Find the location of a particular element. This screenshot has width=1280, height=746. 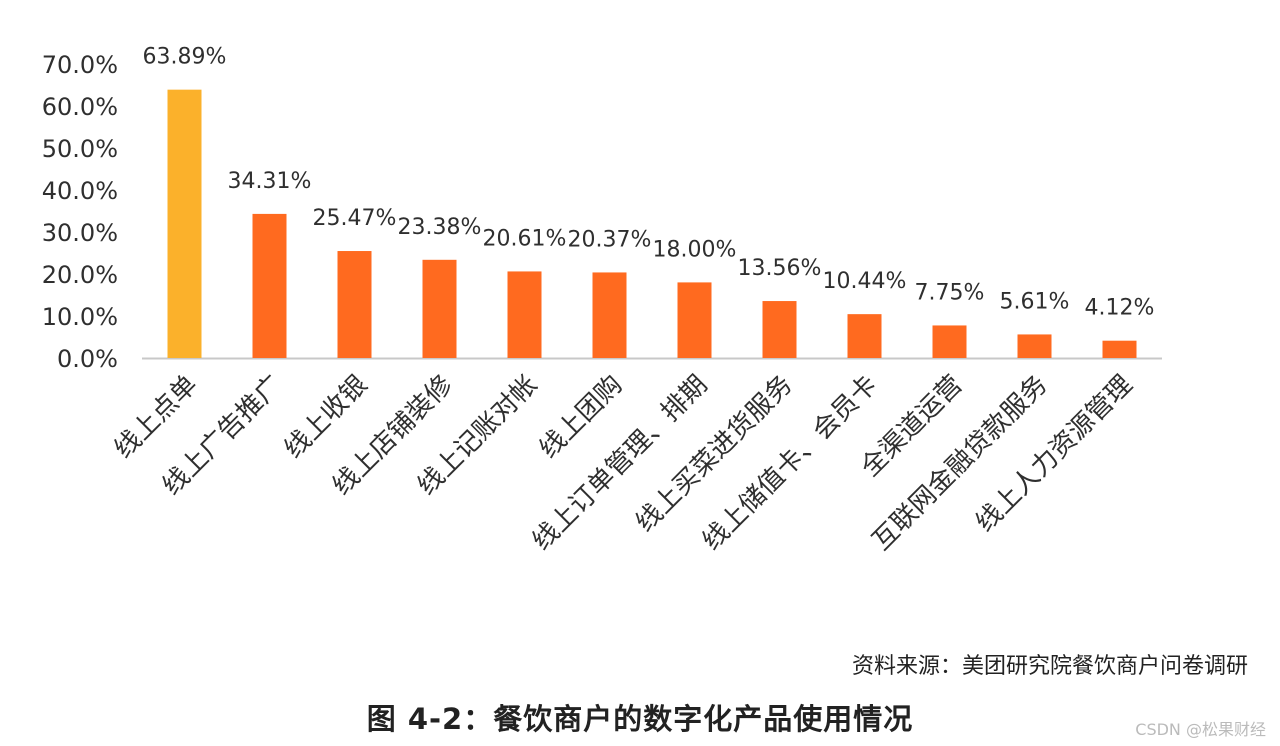

bar-value-label: 23.38% is located at coordinates (440, 227).